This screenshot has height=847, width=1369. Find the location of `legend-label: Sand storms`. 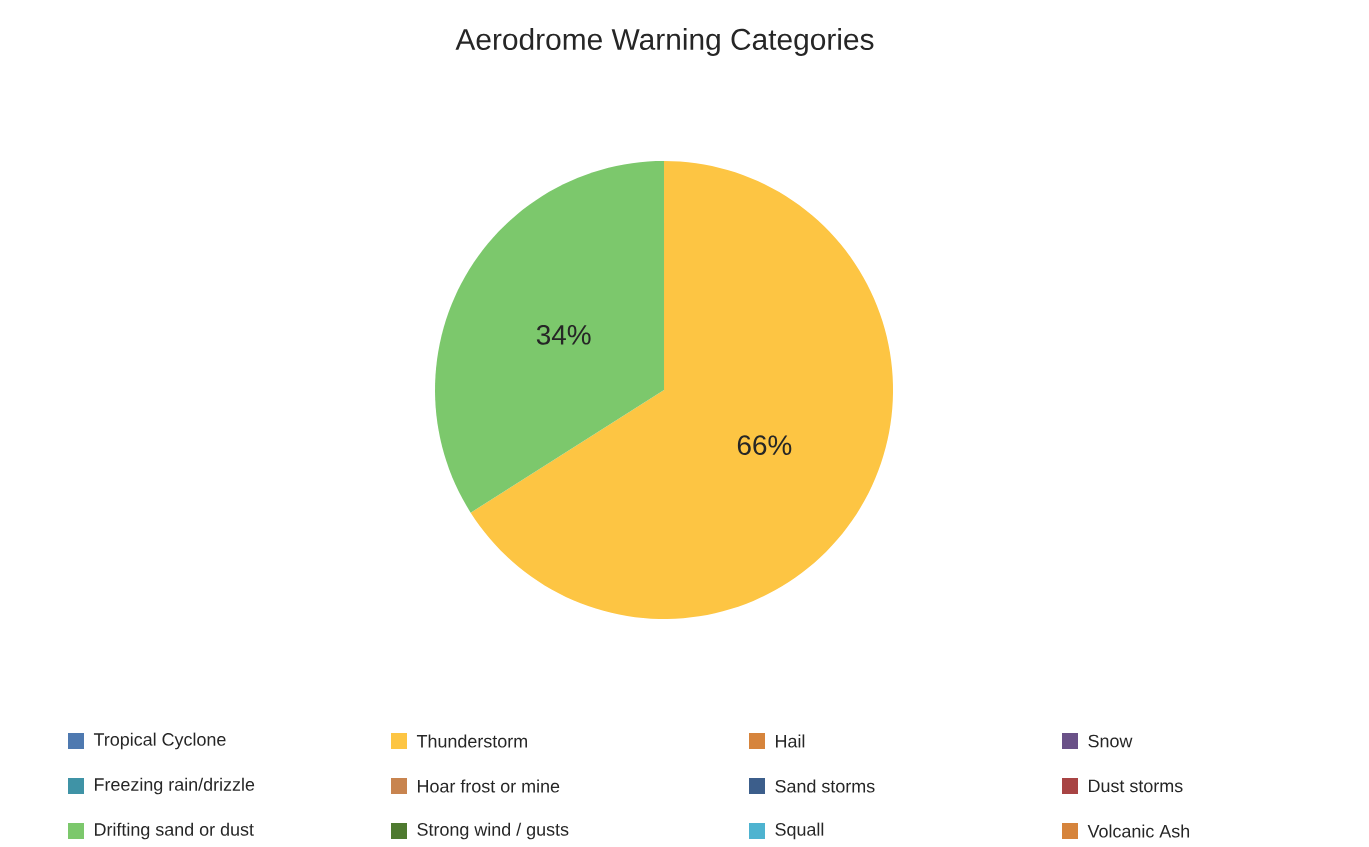

legend-label: Sand storms is located at coordinates (825, 786).